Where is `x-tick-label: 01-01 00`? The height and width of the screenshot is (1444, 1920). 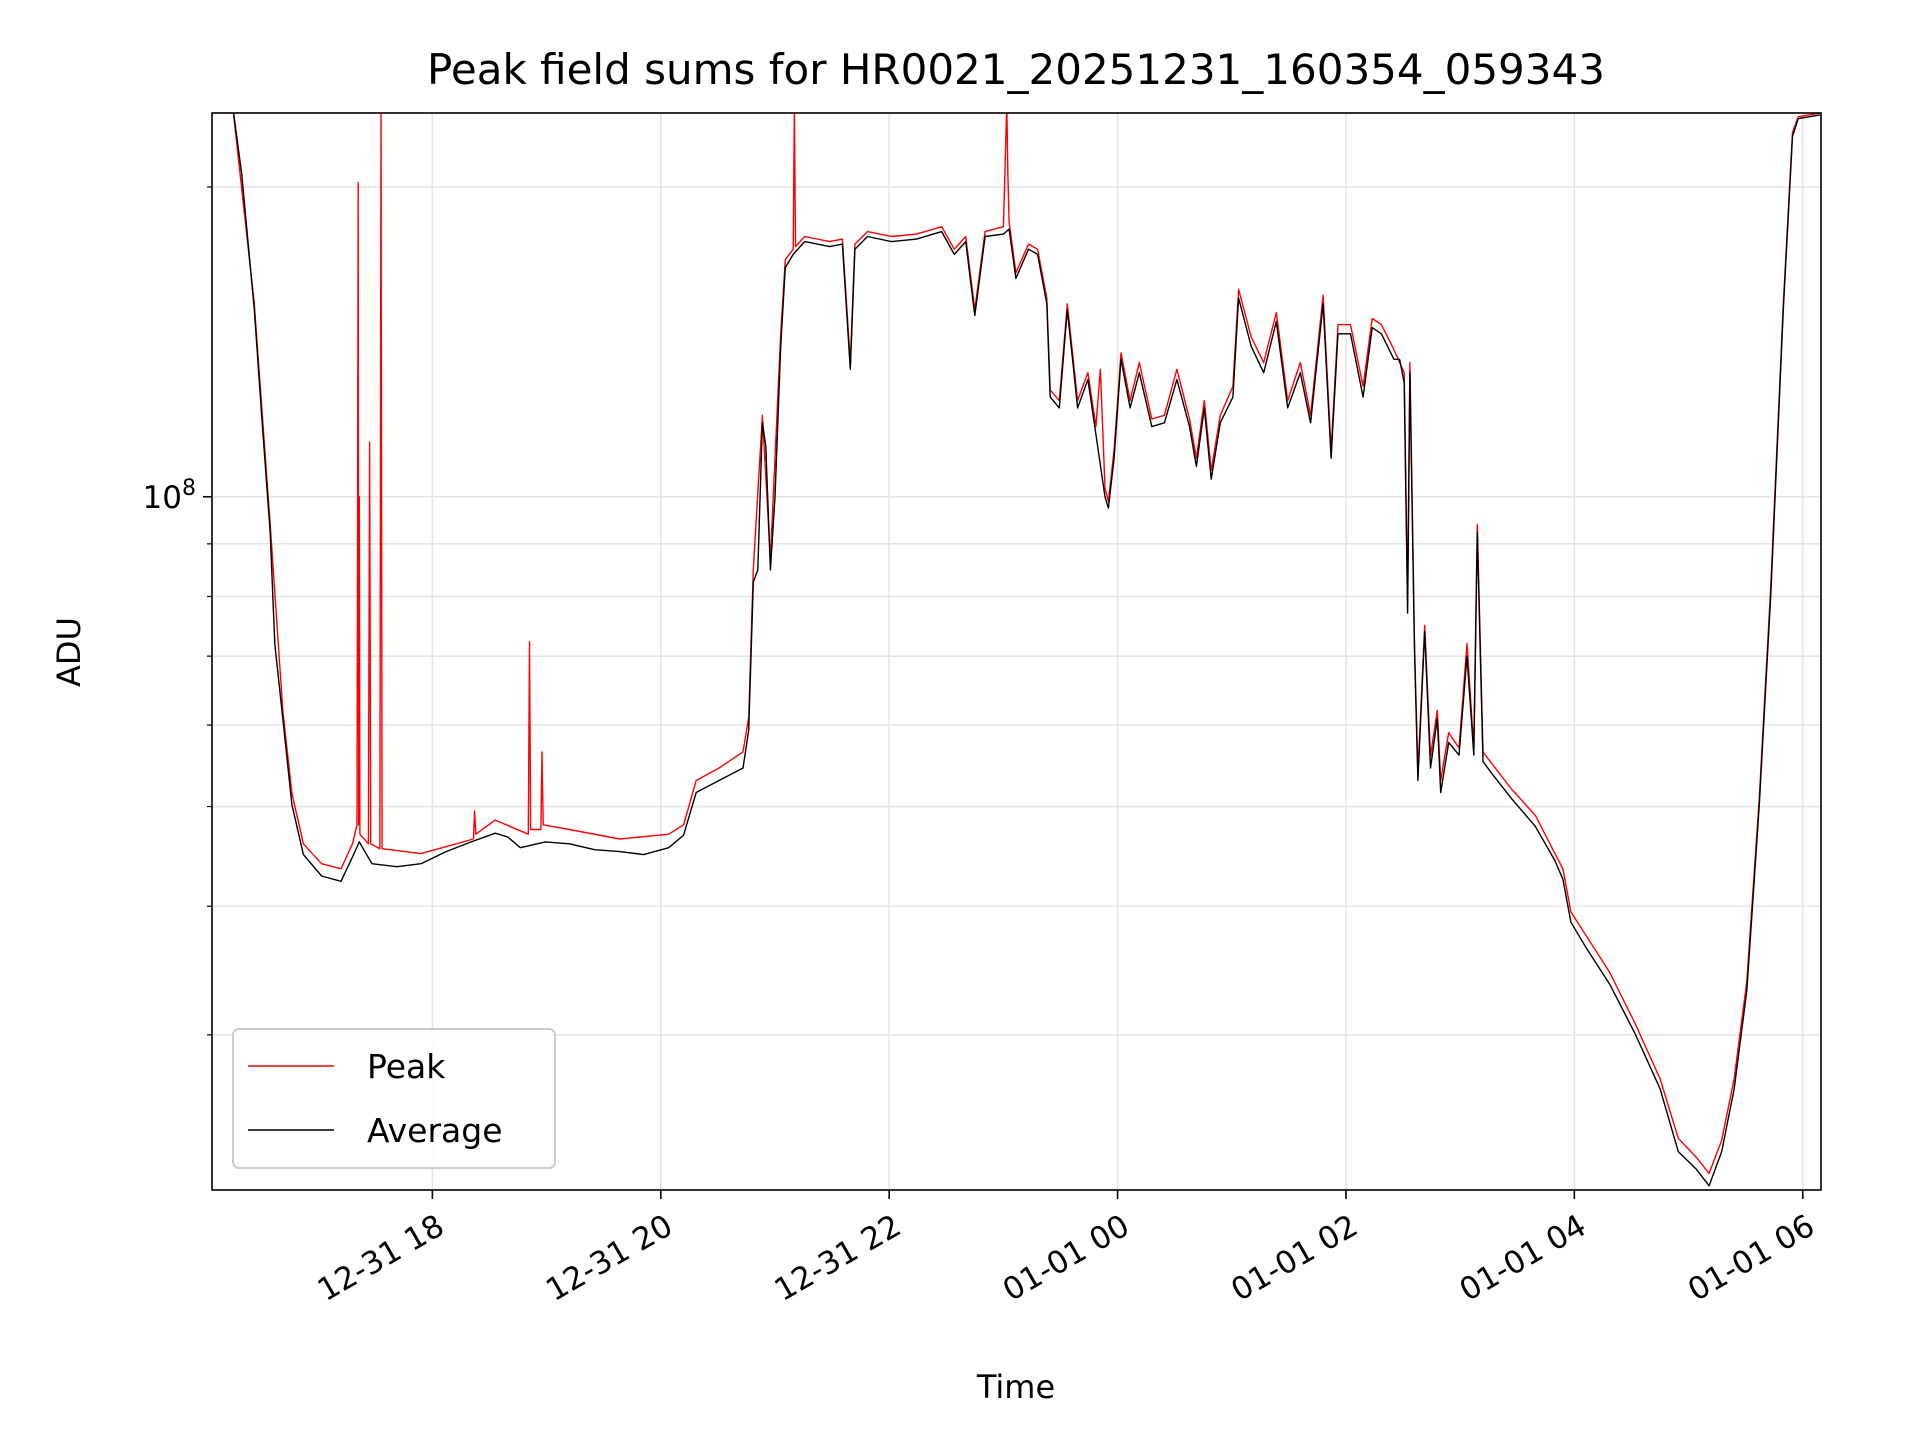
x-tick-label: 01-01 00 is located at coordinates (1066, 1258).